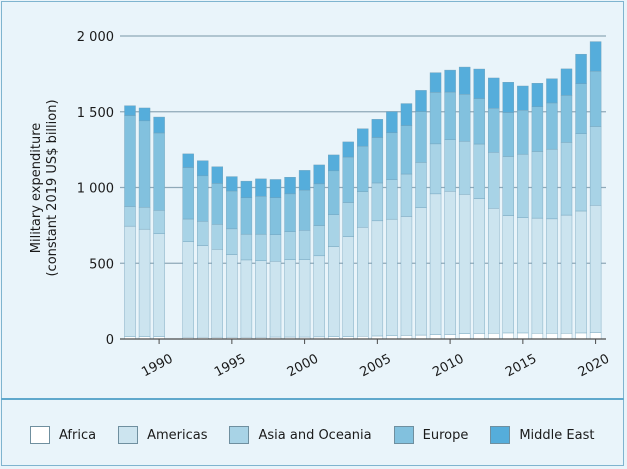 The image size is (627, 469). What do you see at coordinates (537, 129) in the screenshot?
I see `bar-europe-2016` at bounding box center [537, 129].